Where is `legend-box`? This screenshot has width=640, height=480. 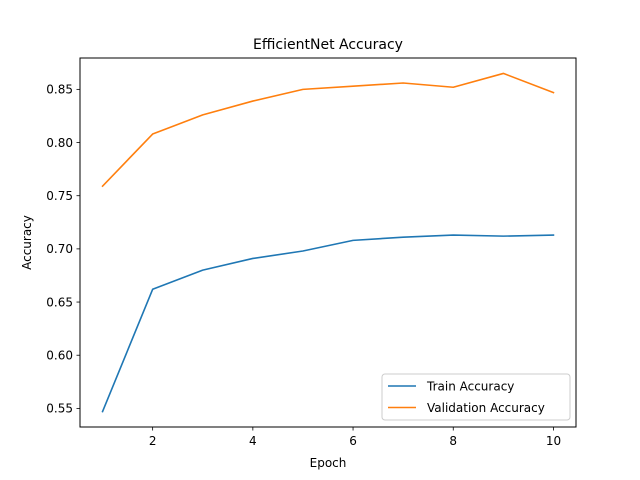
legend-box is located at coordinates (476, 397).